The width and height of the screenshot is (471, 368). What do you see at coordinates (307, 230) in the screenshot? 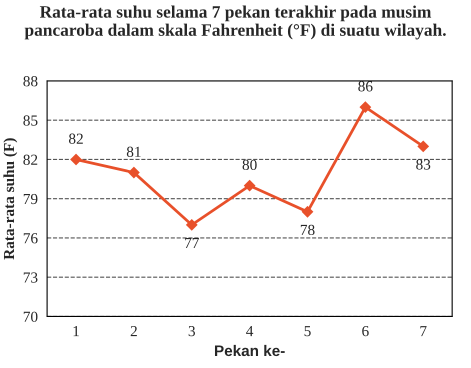
I see `data-label: 78` at bounding box center [307, 230].